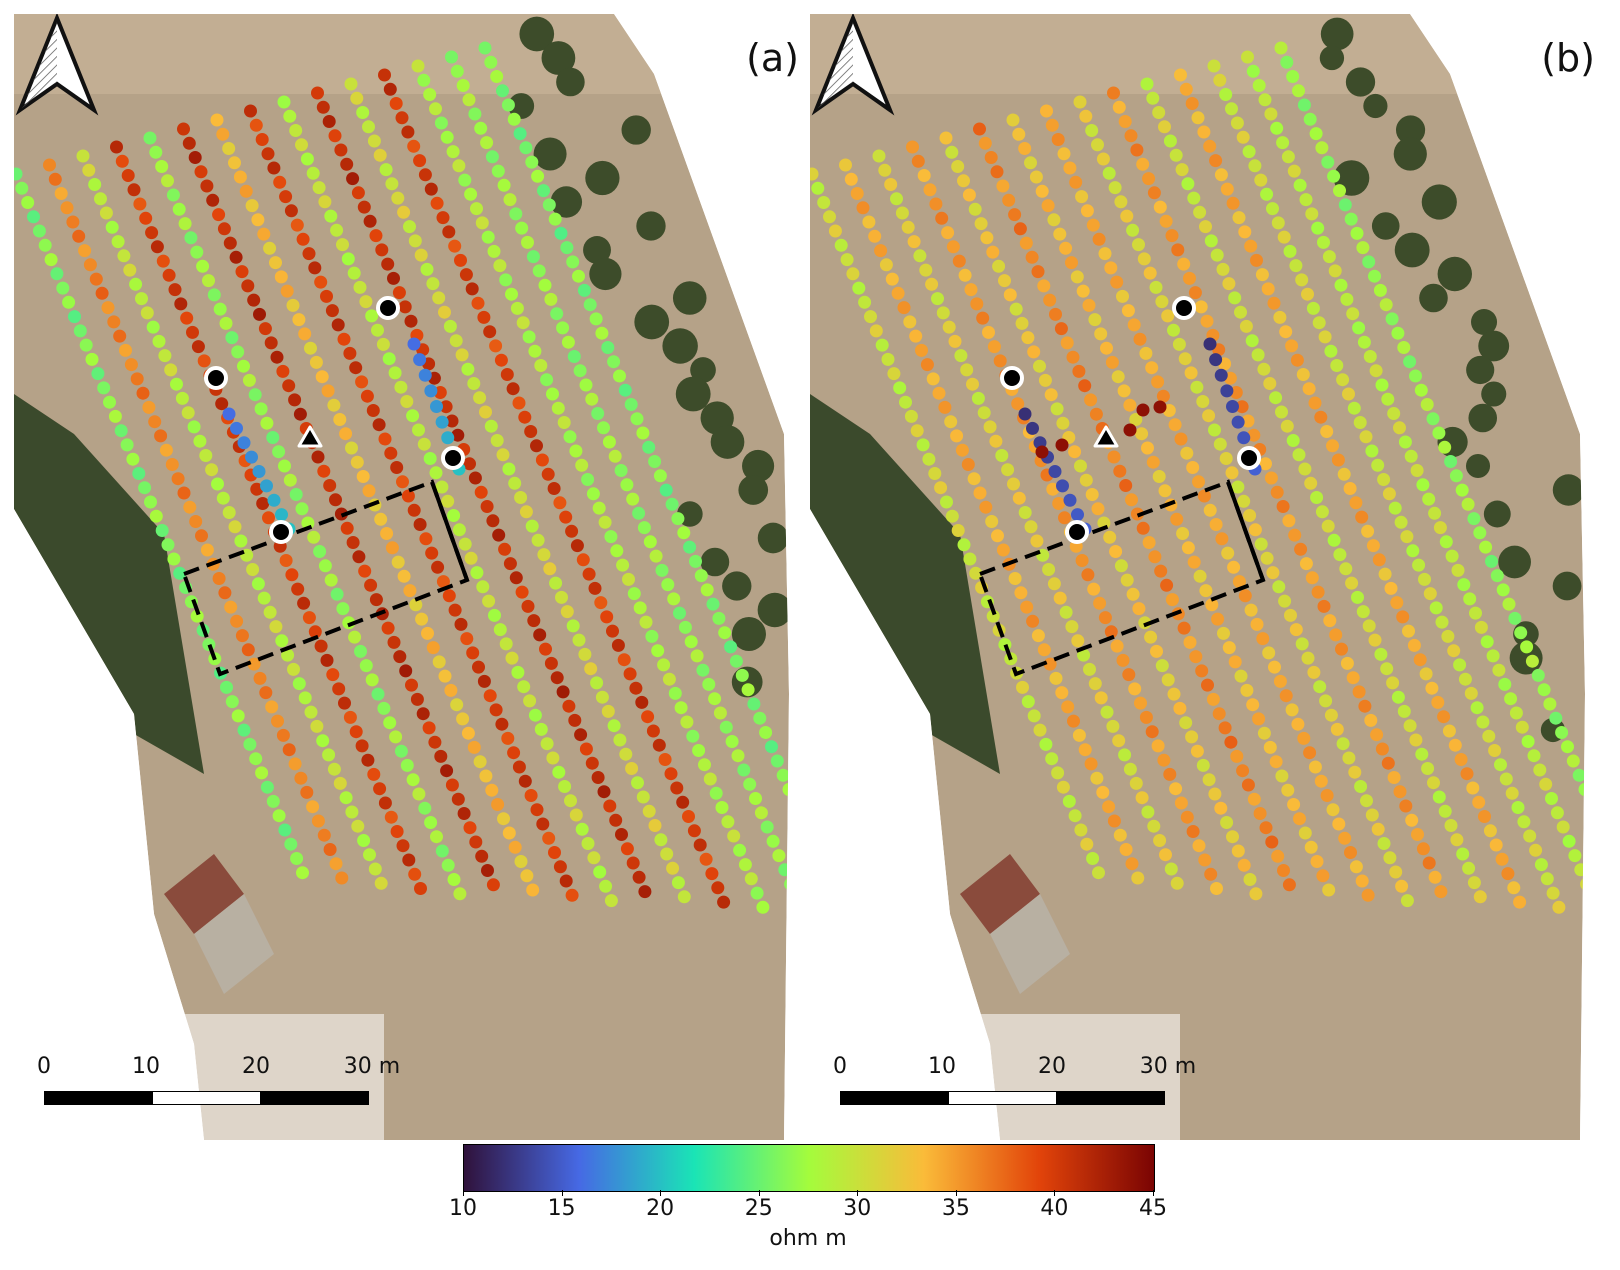 The height and width of the screenshot is (1270, 1620). I want to click on scale-bar: 0 10 20 30 m, so click(1008, 1084).